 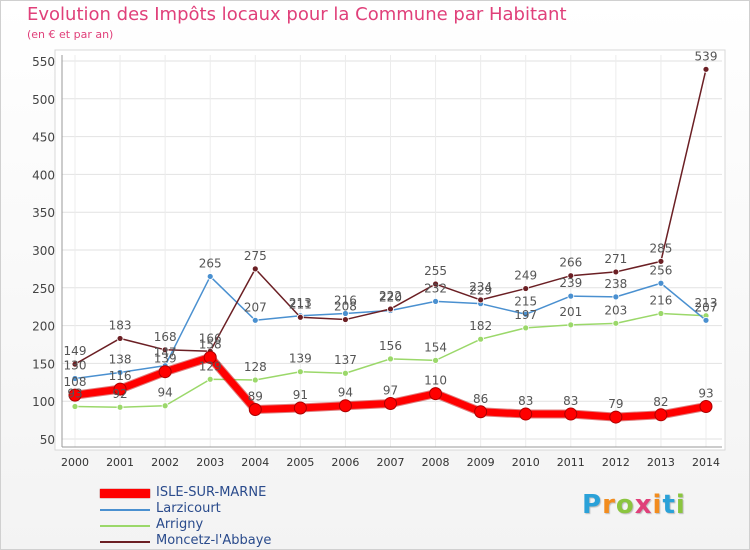 What do you see at coordinates (390, 296) in the screenshot?
I see `data-label: 222` at bounding box center [390, 296].